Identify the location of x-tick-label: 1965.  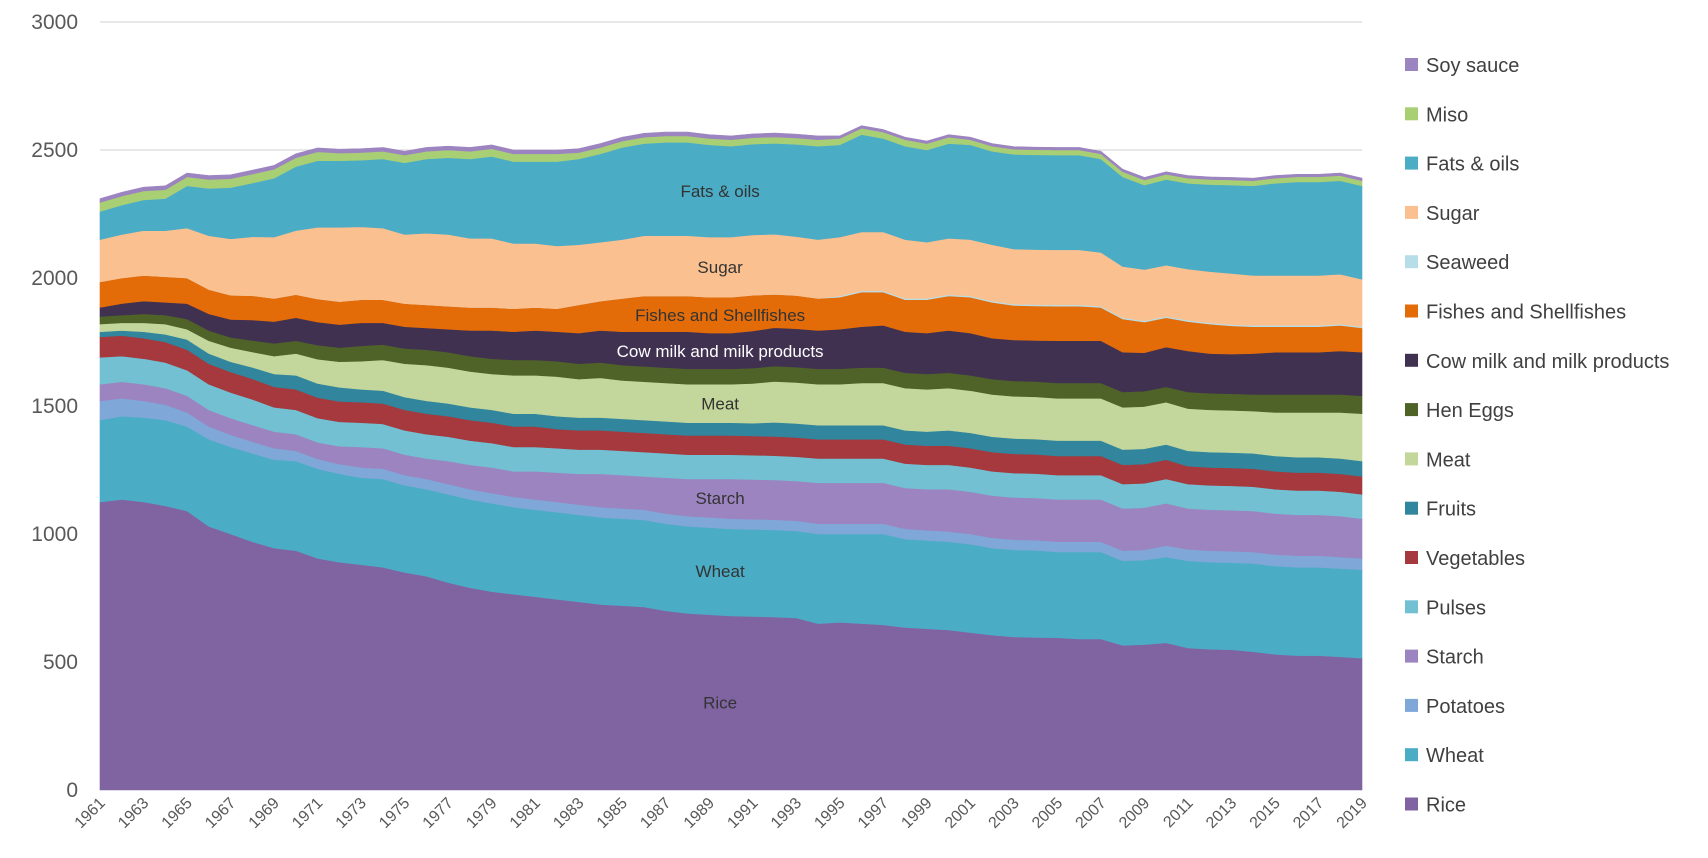
(177, 813).